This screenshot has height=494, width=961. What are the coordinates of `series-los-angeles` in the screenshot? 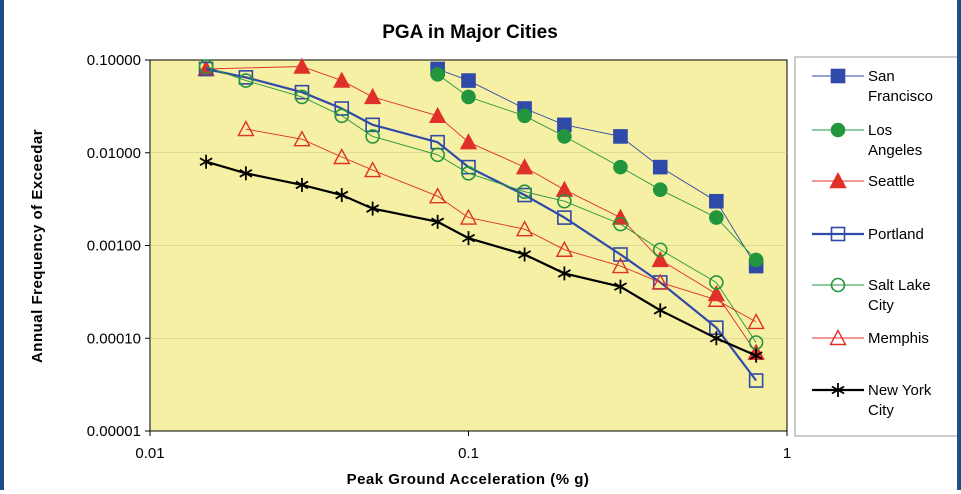 It's located at (597, 167).